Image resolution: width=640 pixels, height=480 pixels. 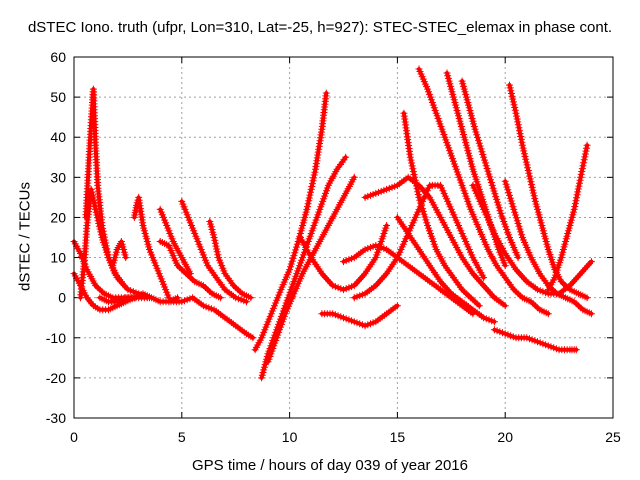 I want to click on x-tick-label: 0, so click(x=74, y=437).